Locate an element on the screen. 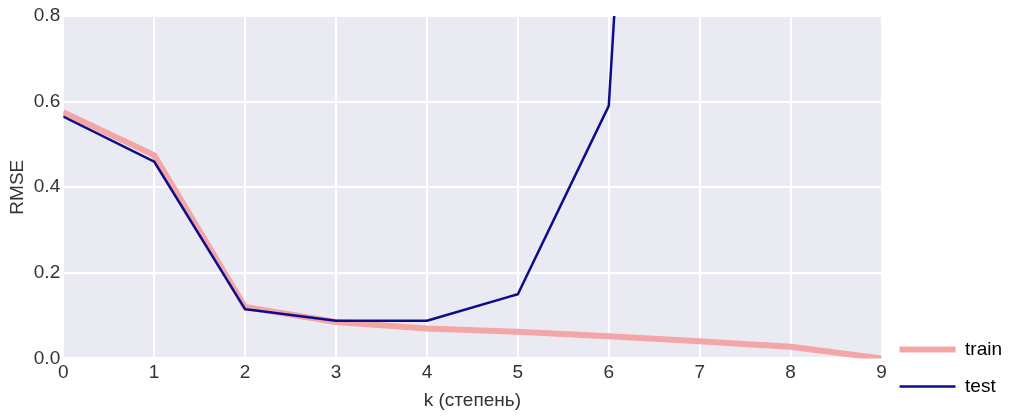 This screenshot has width=1022, height=418. x-axis-title: k (степень) is located at coordinates (472, 399).